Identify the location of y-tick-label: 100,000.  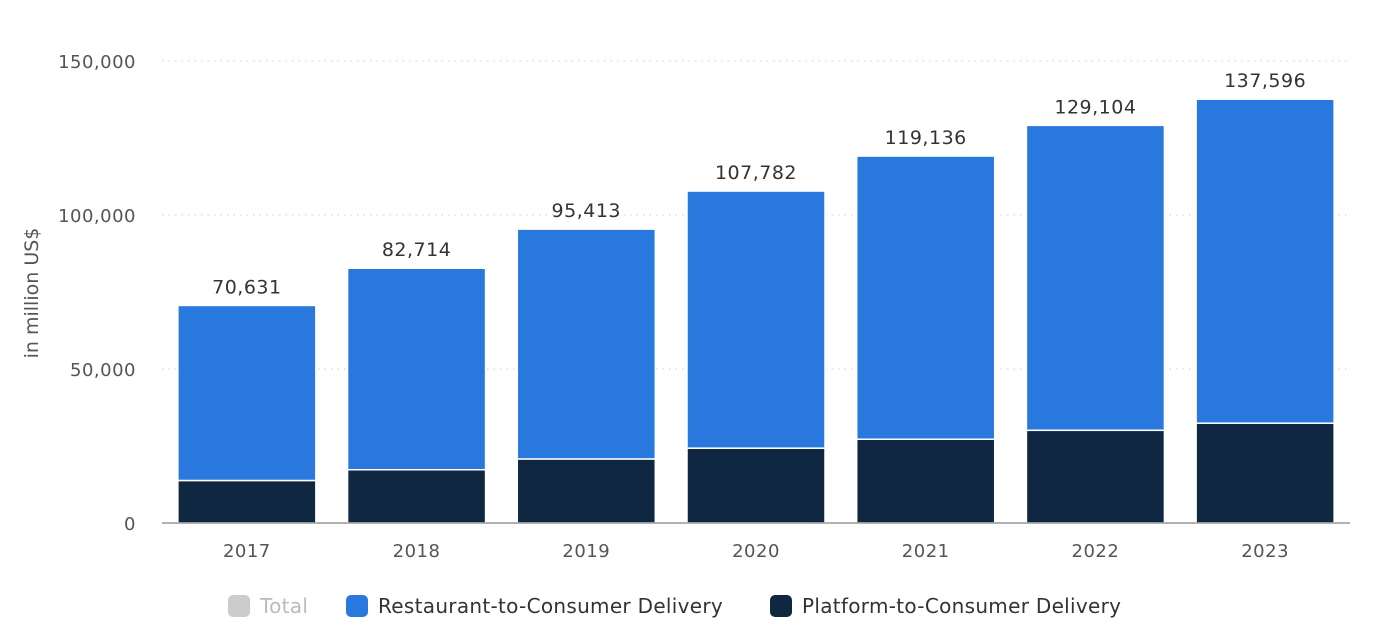
(97, 216).